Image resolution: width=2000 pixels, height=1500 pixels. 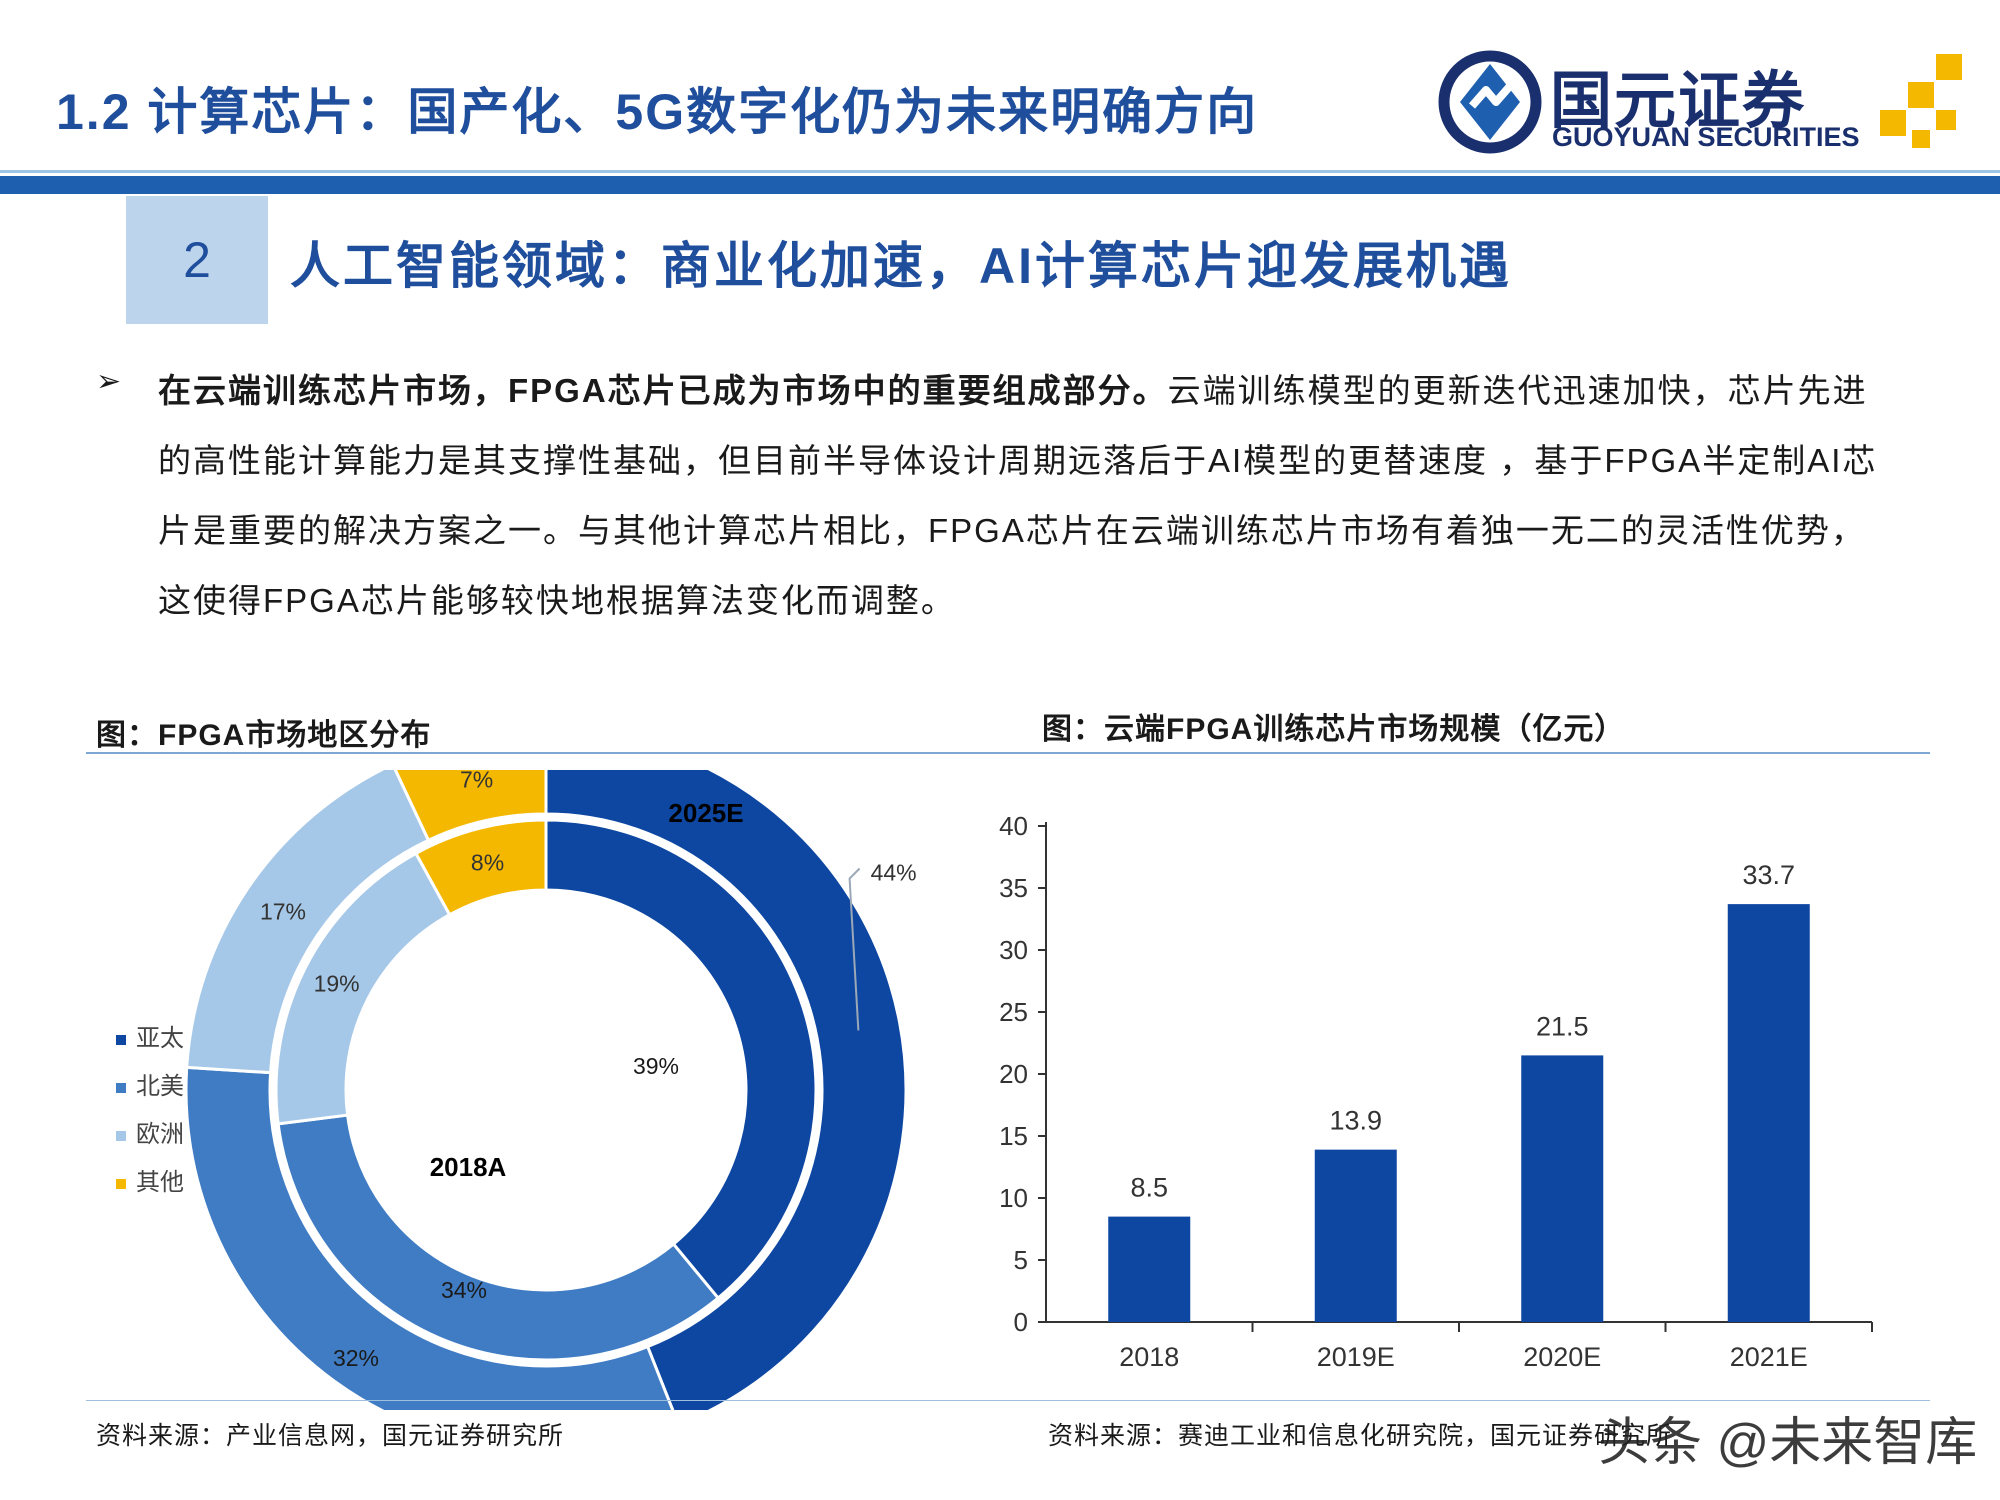 I want to click on watermark: 头条 @未来智库, so click(x=1788, y=1443).